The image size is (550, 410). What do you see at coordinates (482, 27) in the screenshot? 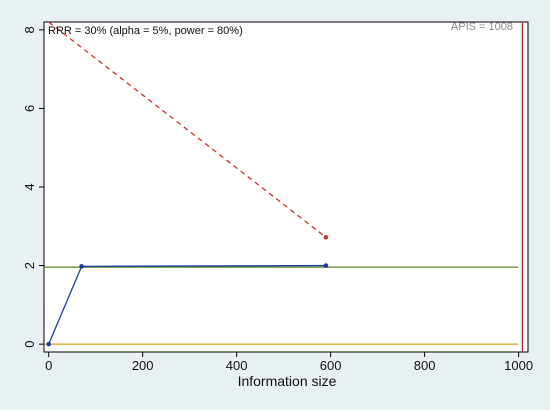
I see `apis-annotation: APIS = 1008` at bounding box center [482, 27].